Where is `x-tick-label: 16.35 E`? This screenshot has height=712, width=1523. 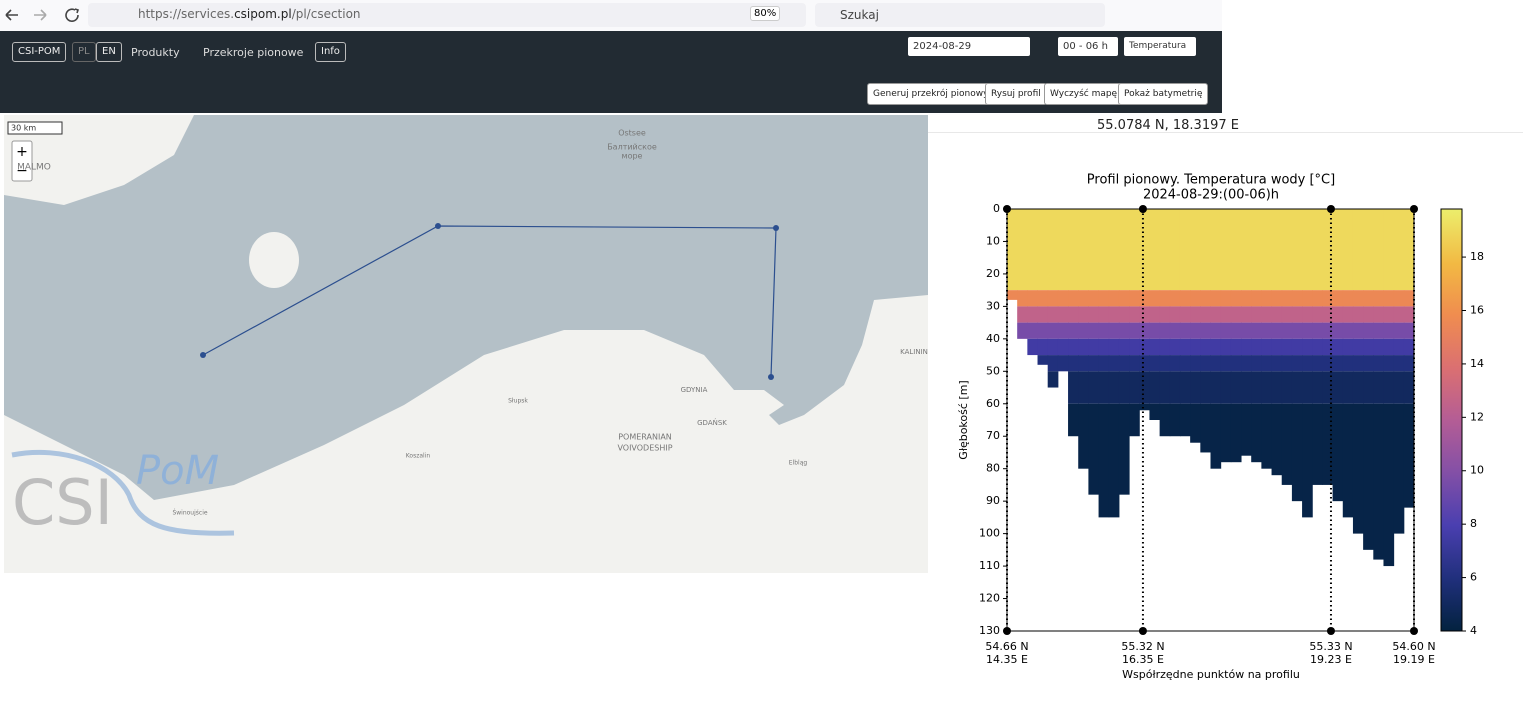
x-tick-label: 16.35 E is located at coordinates (1143, 659).